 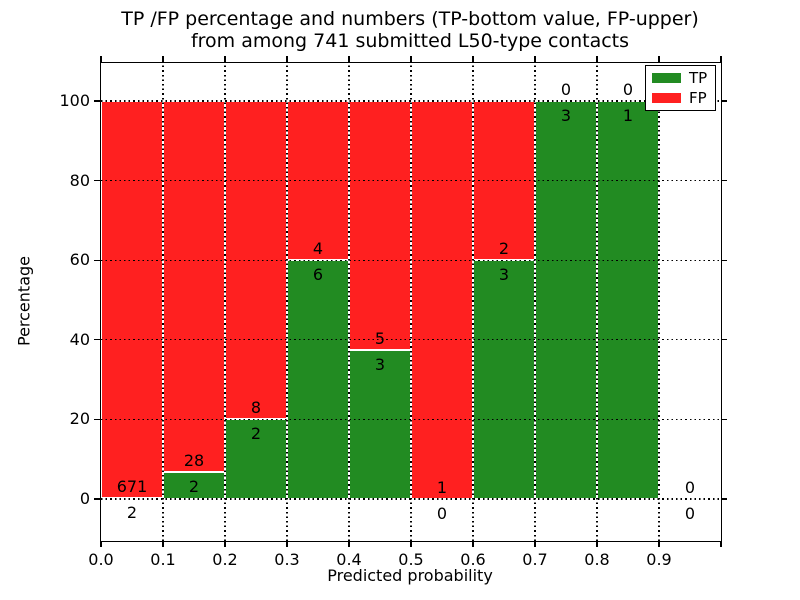 What do you see at coordinates (666, 78) in the screenshot?
I see `tp-legend-swatch` at bounding box center [666, 78].